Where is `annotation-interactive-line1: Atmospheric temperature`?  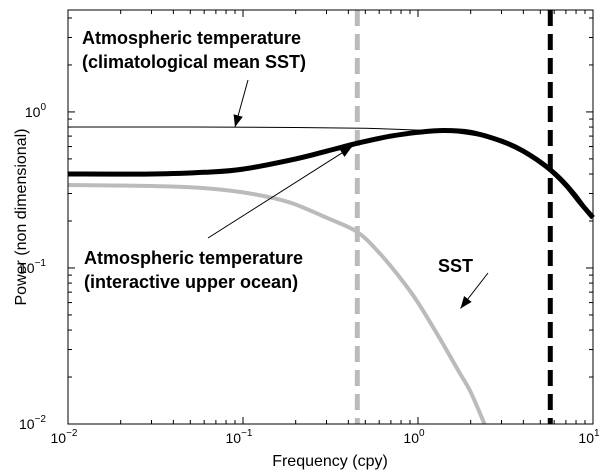
annotation-interactive-line1: Atmospheric temperature is located at coordinates (193, 258).